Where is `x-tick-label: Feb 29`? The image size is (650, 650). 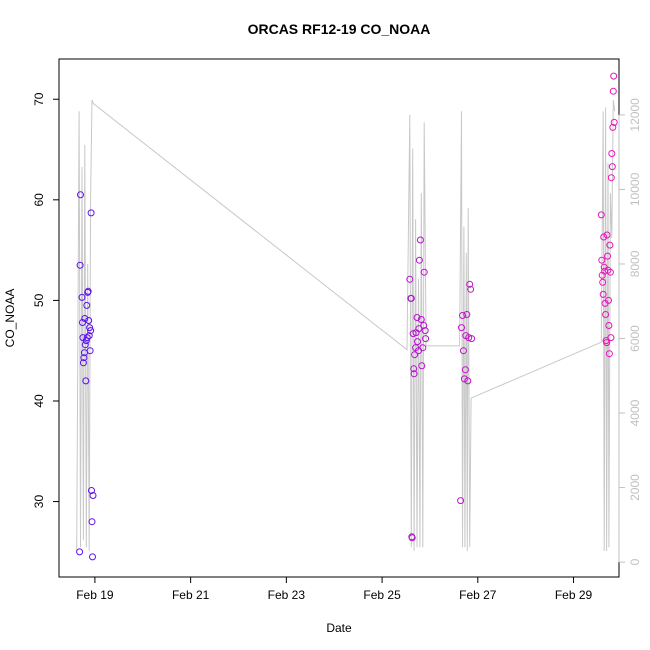
x-tick-label: Feb 29 is located at coordinates (574, 595).